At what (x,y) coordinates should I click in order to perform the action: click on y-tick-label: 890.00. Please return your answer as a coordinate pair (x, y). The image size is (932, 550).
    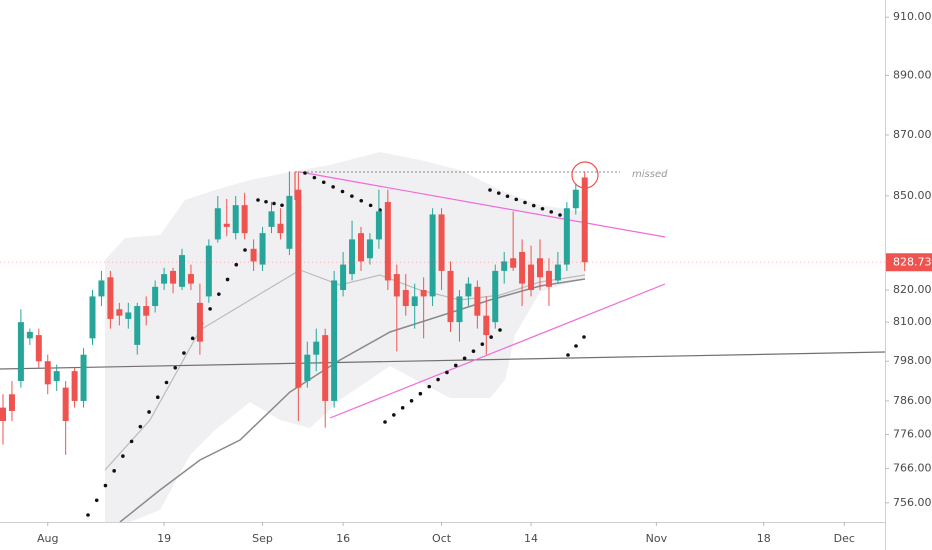
    Looking at the image, I should click on (912, 74).